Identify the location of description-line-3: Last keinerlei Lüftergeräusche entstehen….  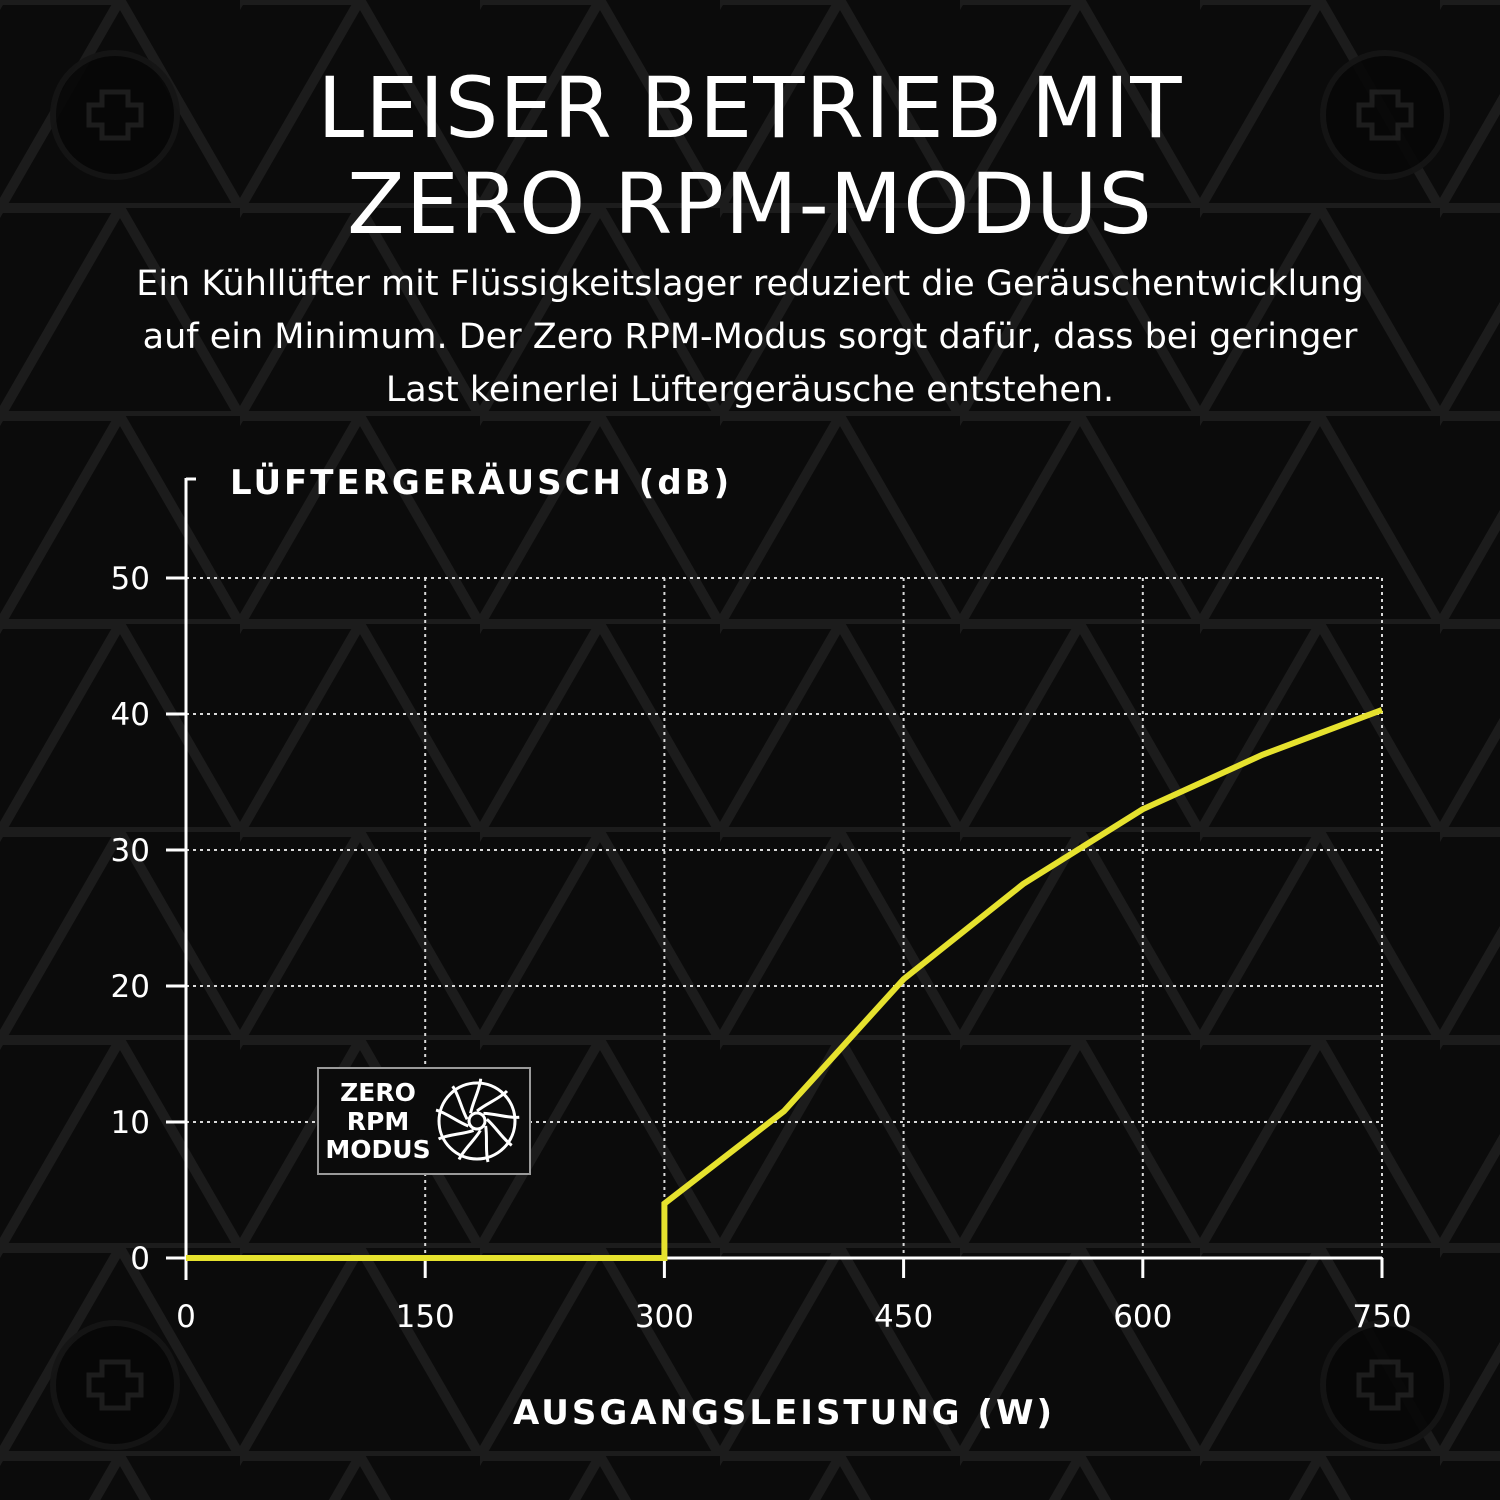
(750, 390).